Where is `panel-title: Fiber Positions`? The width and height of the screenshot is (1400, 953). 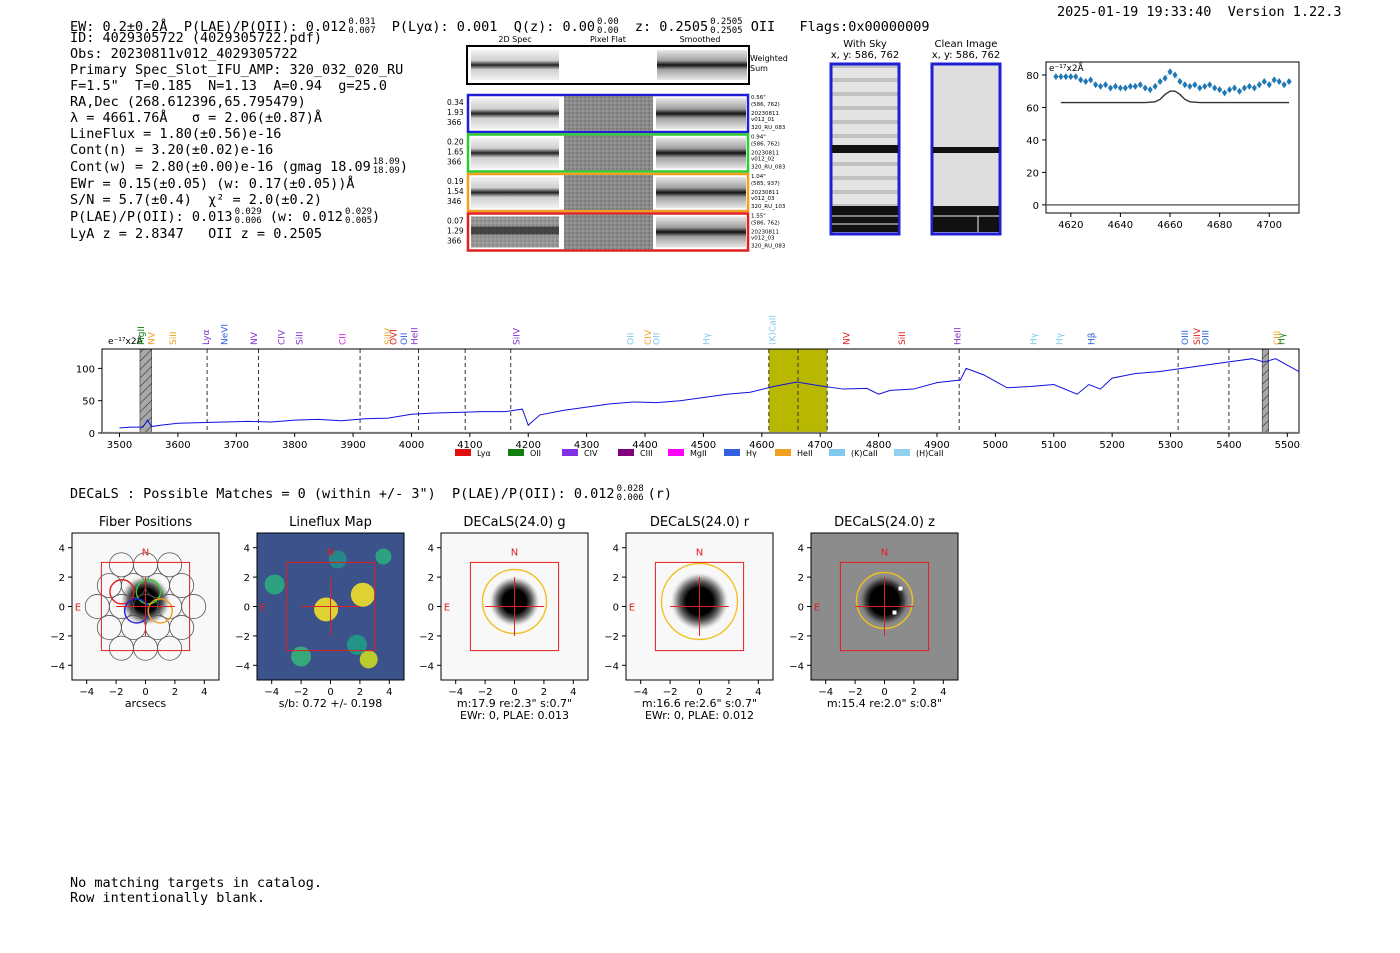
panel-title: Fiber Positions is located at coordinates (145, 522).